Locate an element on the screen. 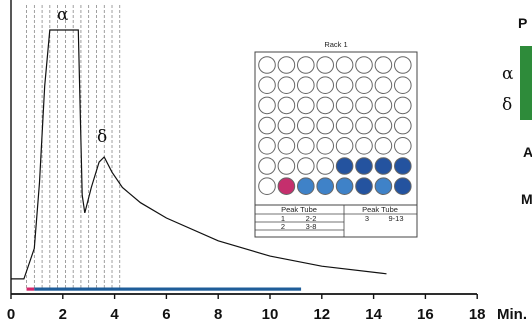 This screenshot has width=532, height=324. table-cell: 3-8 is located at coordinates (311, 226).